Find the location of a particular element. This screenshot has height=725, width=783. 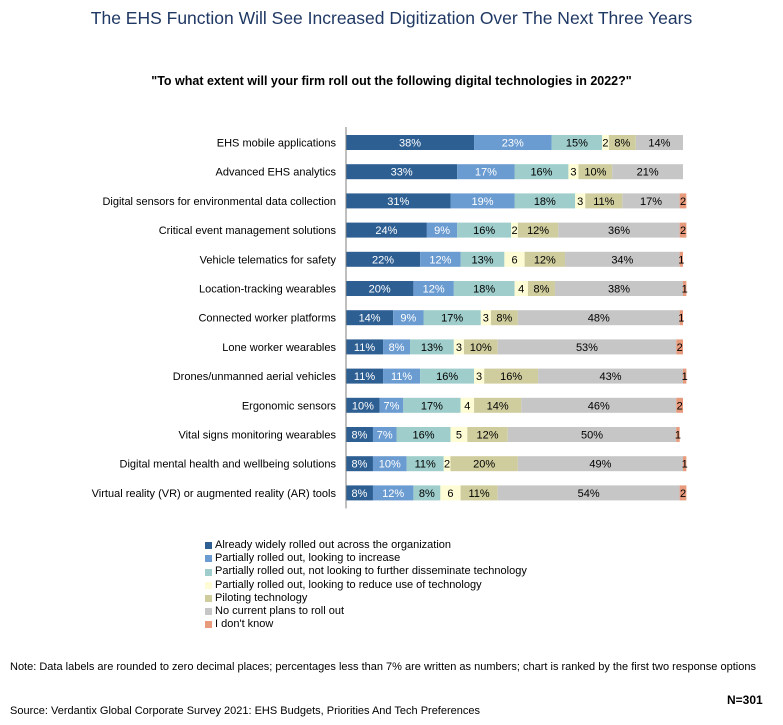

category-label: Connected worker platforms is located at coordinates (267, 319).